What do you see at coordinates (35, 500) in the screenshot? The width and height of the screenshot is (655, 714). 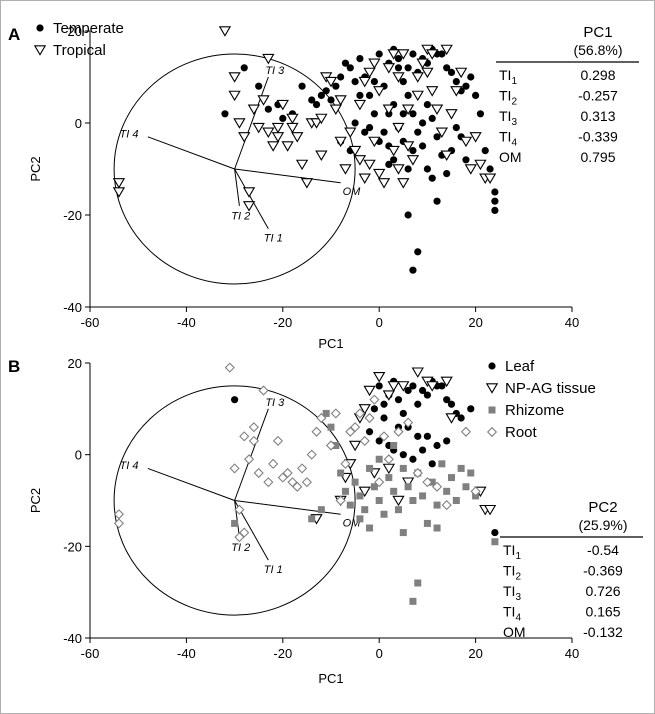 I see `y-axis-title: PC2` at bounding box center [35, 500].